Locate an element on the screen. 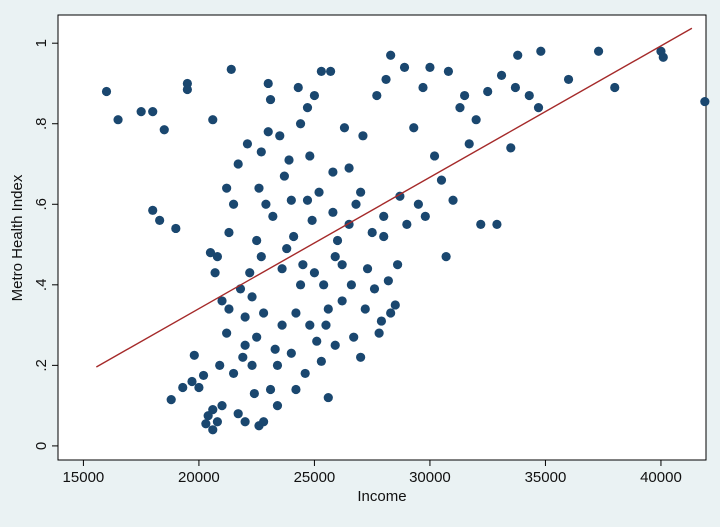 The height and width of the screenshot is (527, 720). y-tick-label: .4 is located at coordinates (41, 285).